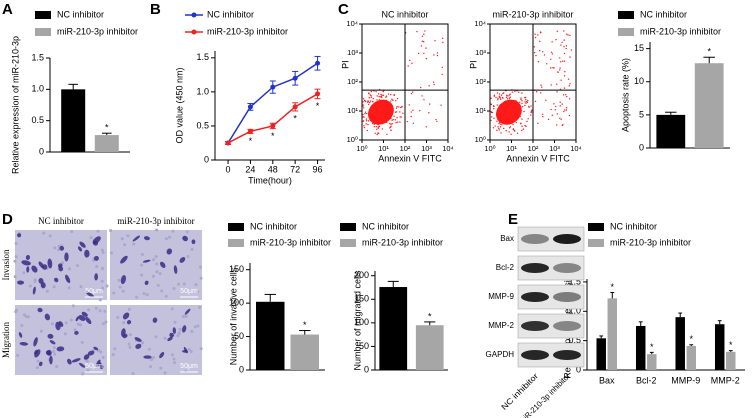  I want to click on y-tick-label: 10⁰, so click(480, 139).